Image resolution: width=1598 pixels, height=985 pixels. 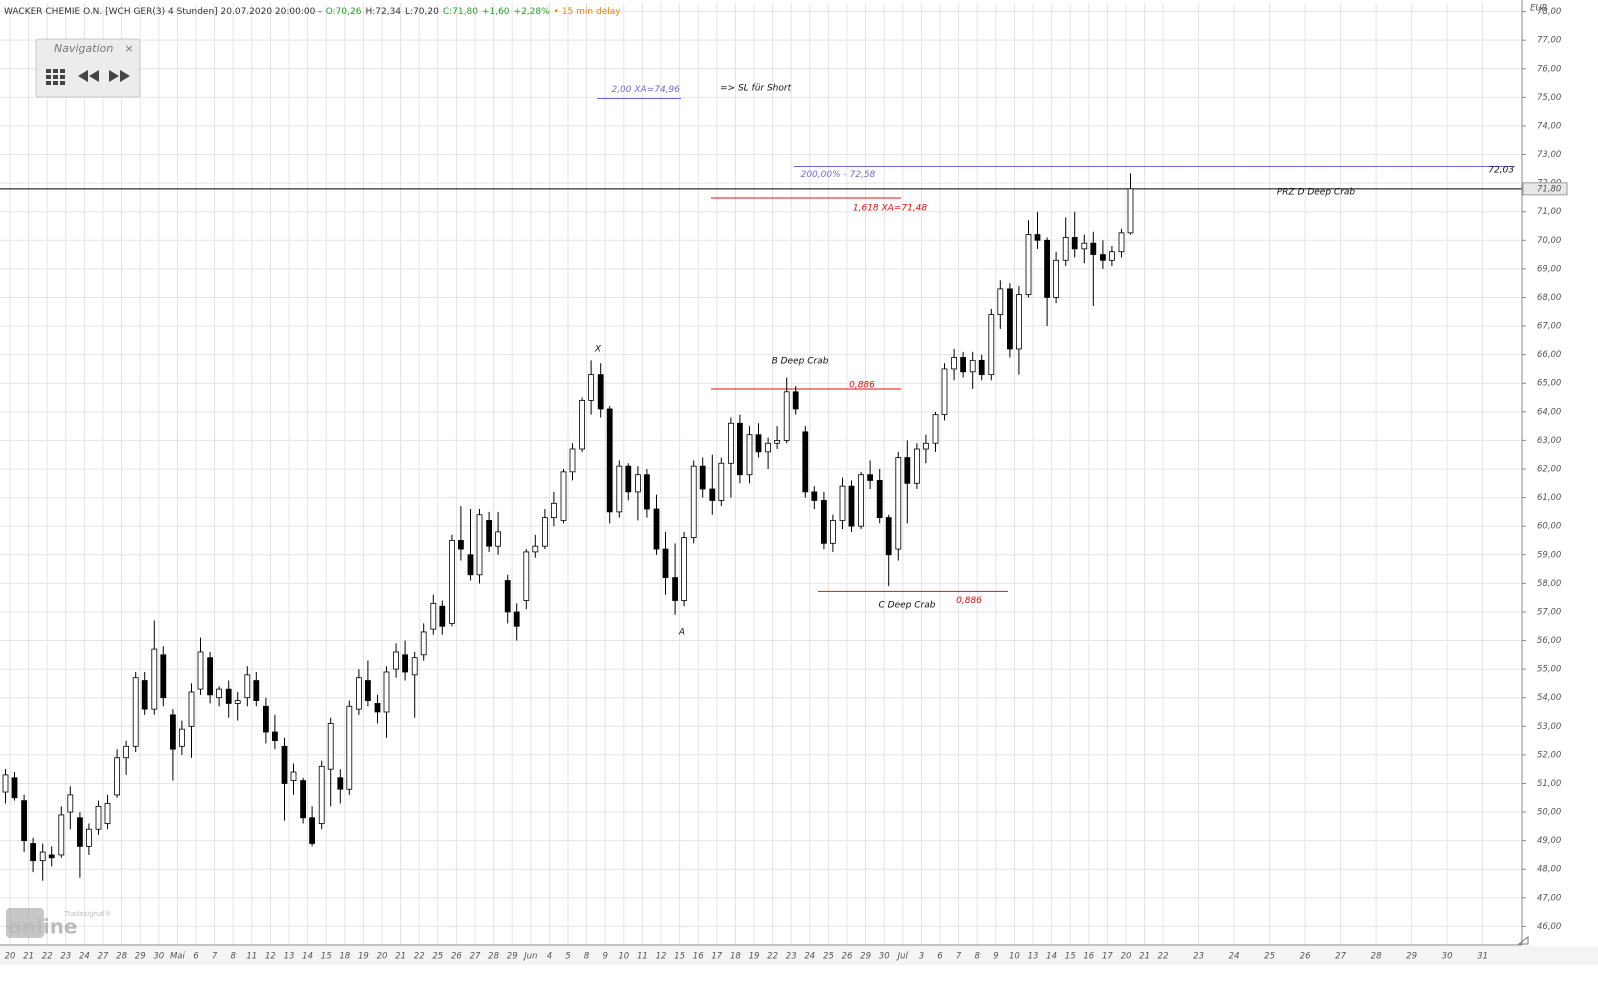 I want to click on header-part: L:70,20, so click(x=422, y=12).